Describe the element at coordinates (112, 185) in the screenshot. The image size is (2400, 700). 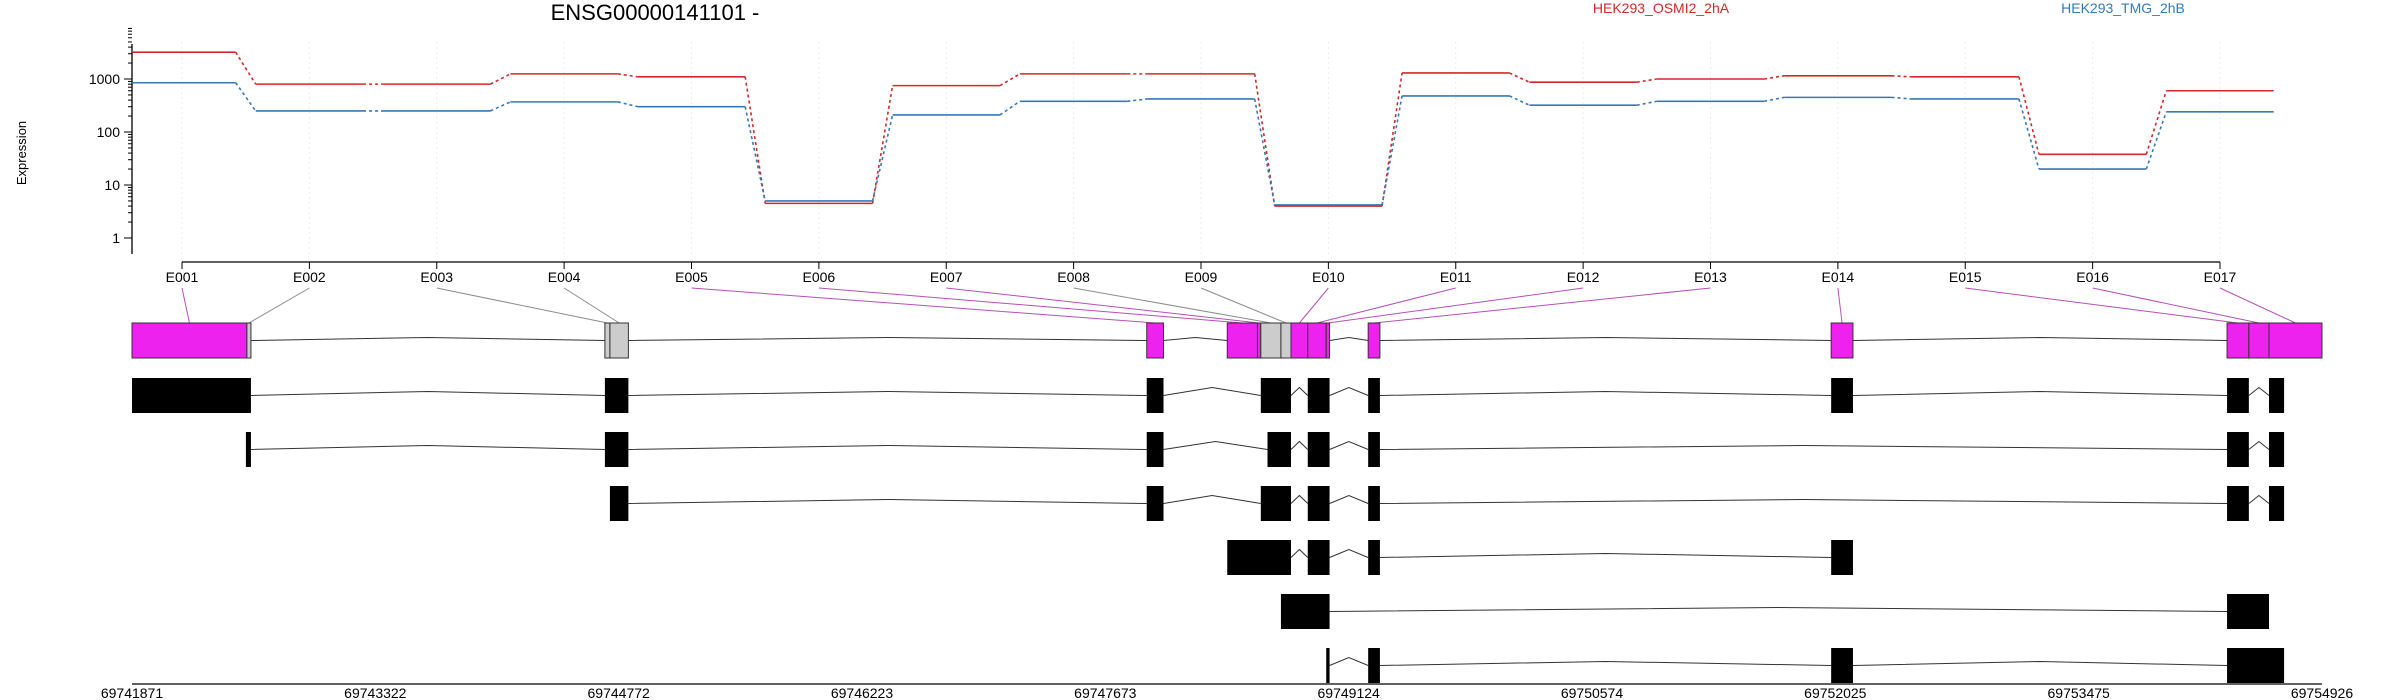
I see `y-tick-label: 10` at that location.